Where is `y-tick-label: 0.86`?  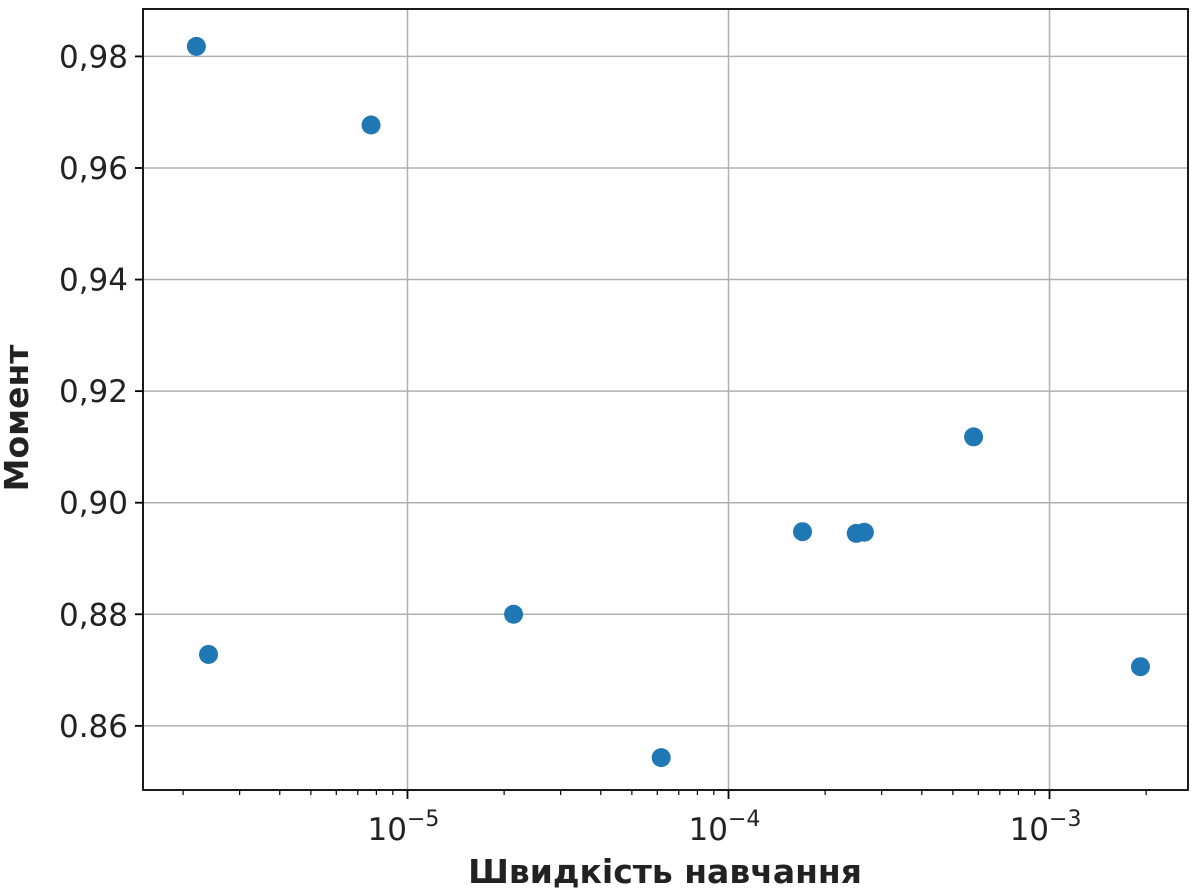 y-tick-label: 0.86 is located at coordinates (93, 727).